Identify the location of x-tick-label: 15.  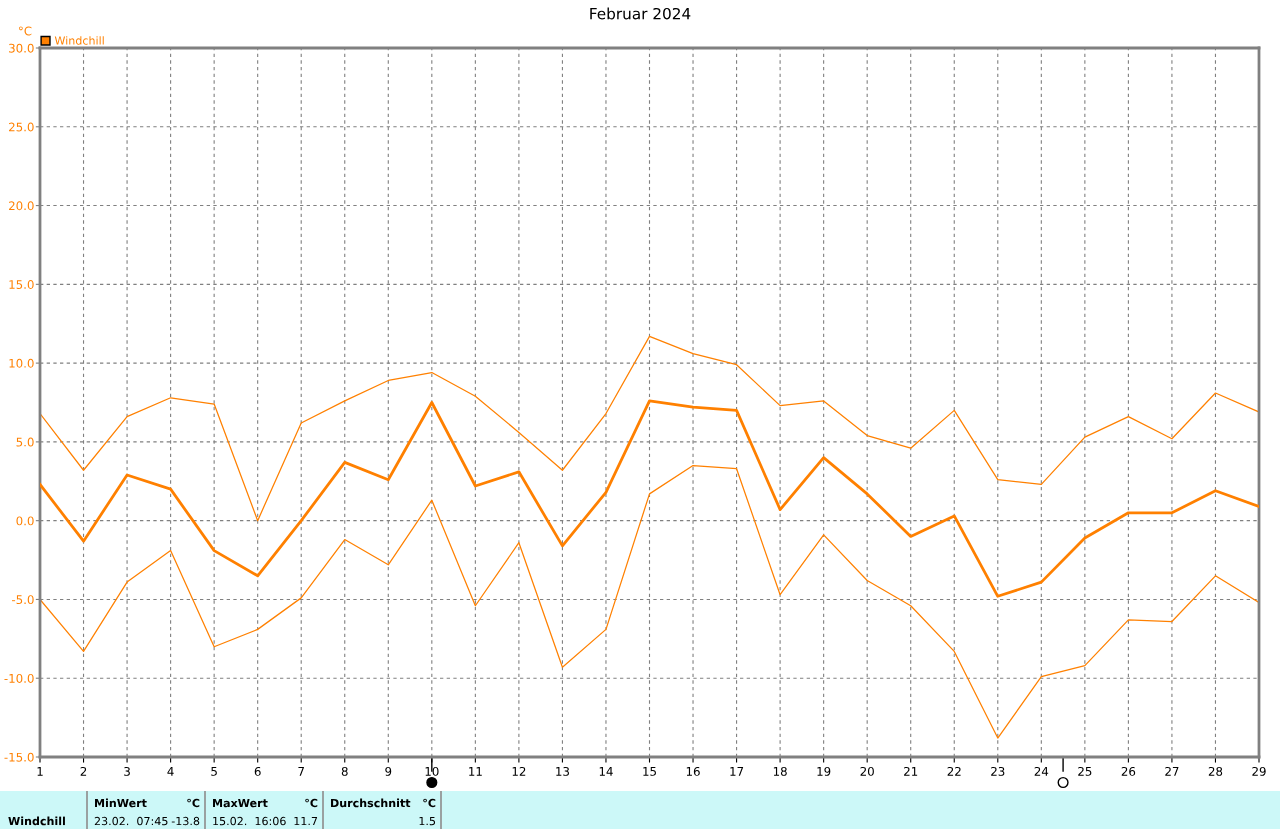
(649, 771).